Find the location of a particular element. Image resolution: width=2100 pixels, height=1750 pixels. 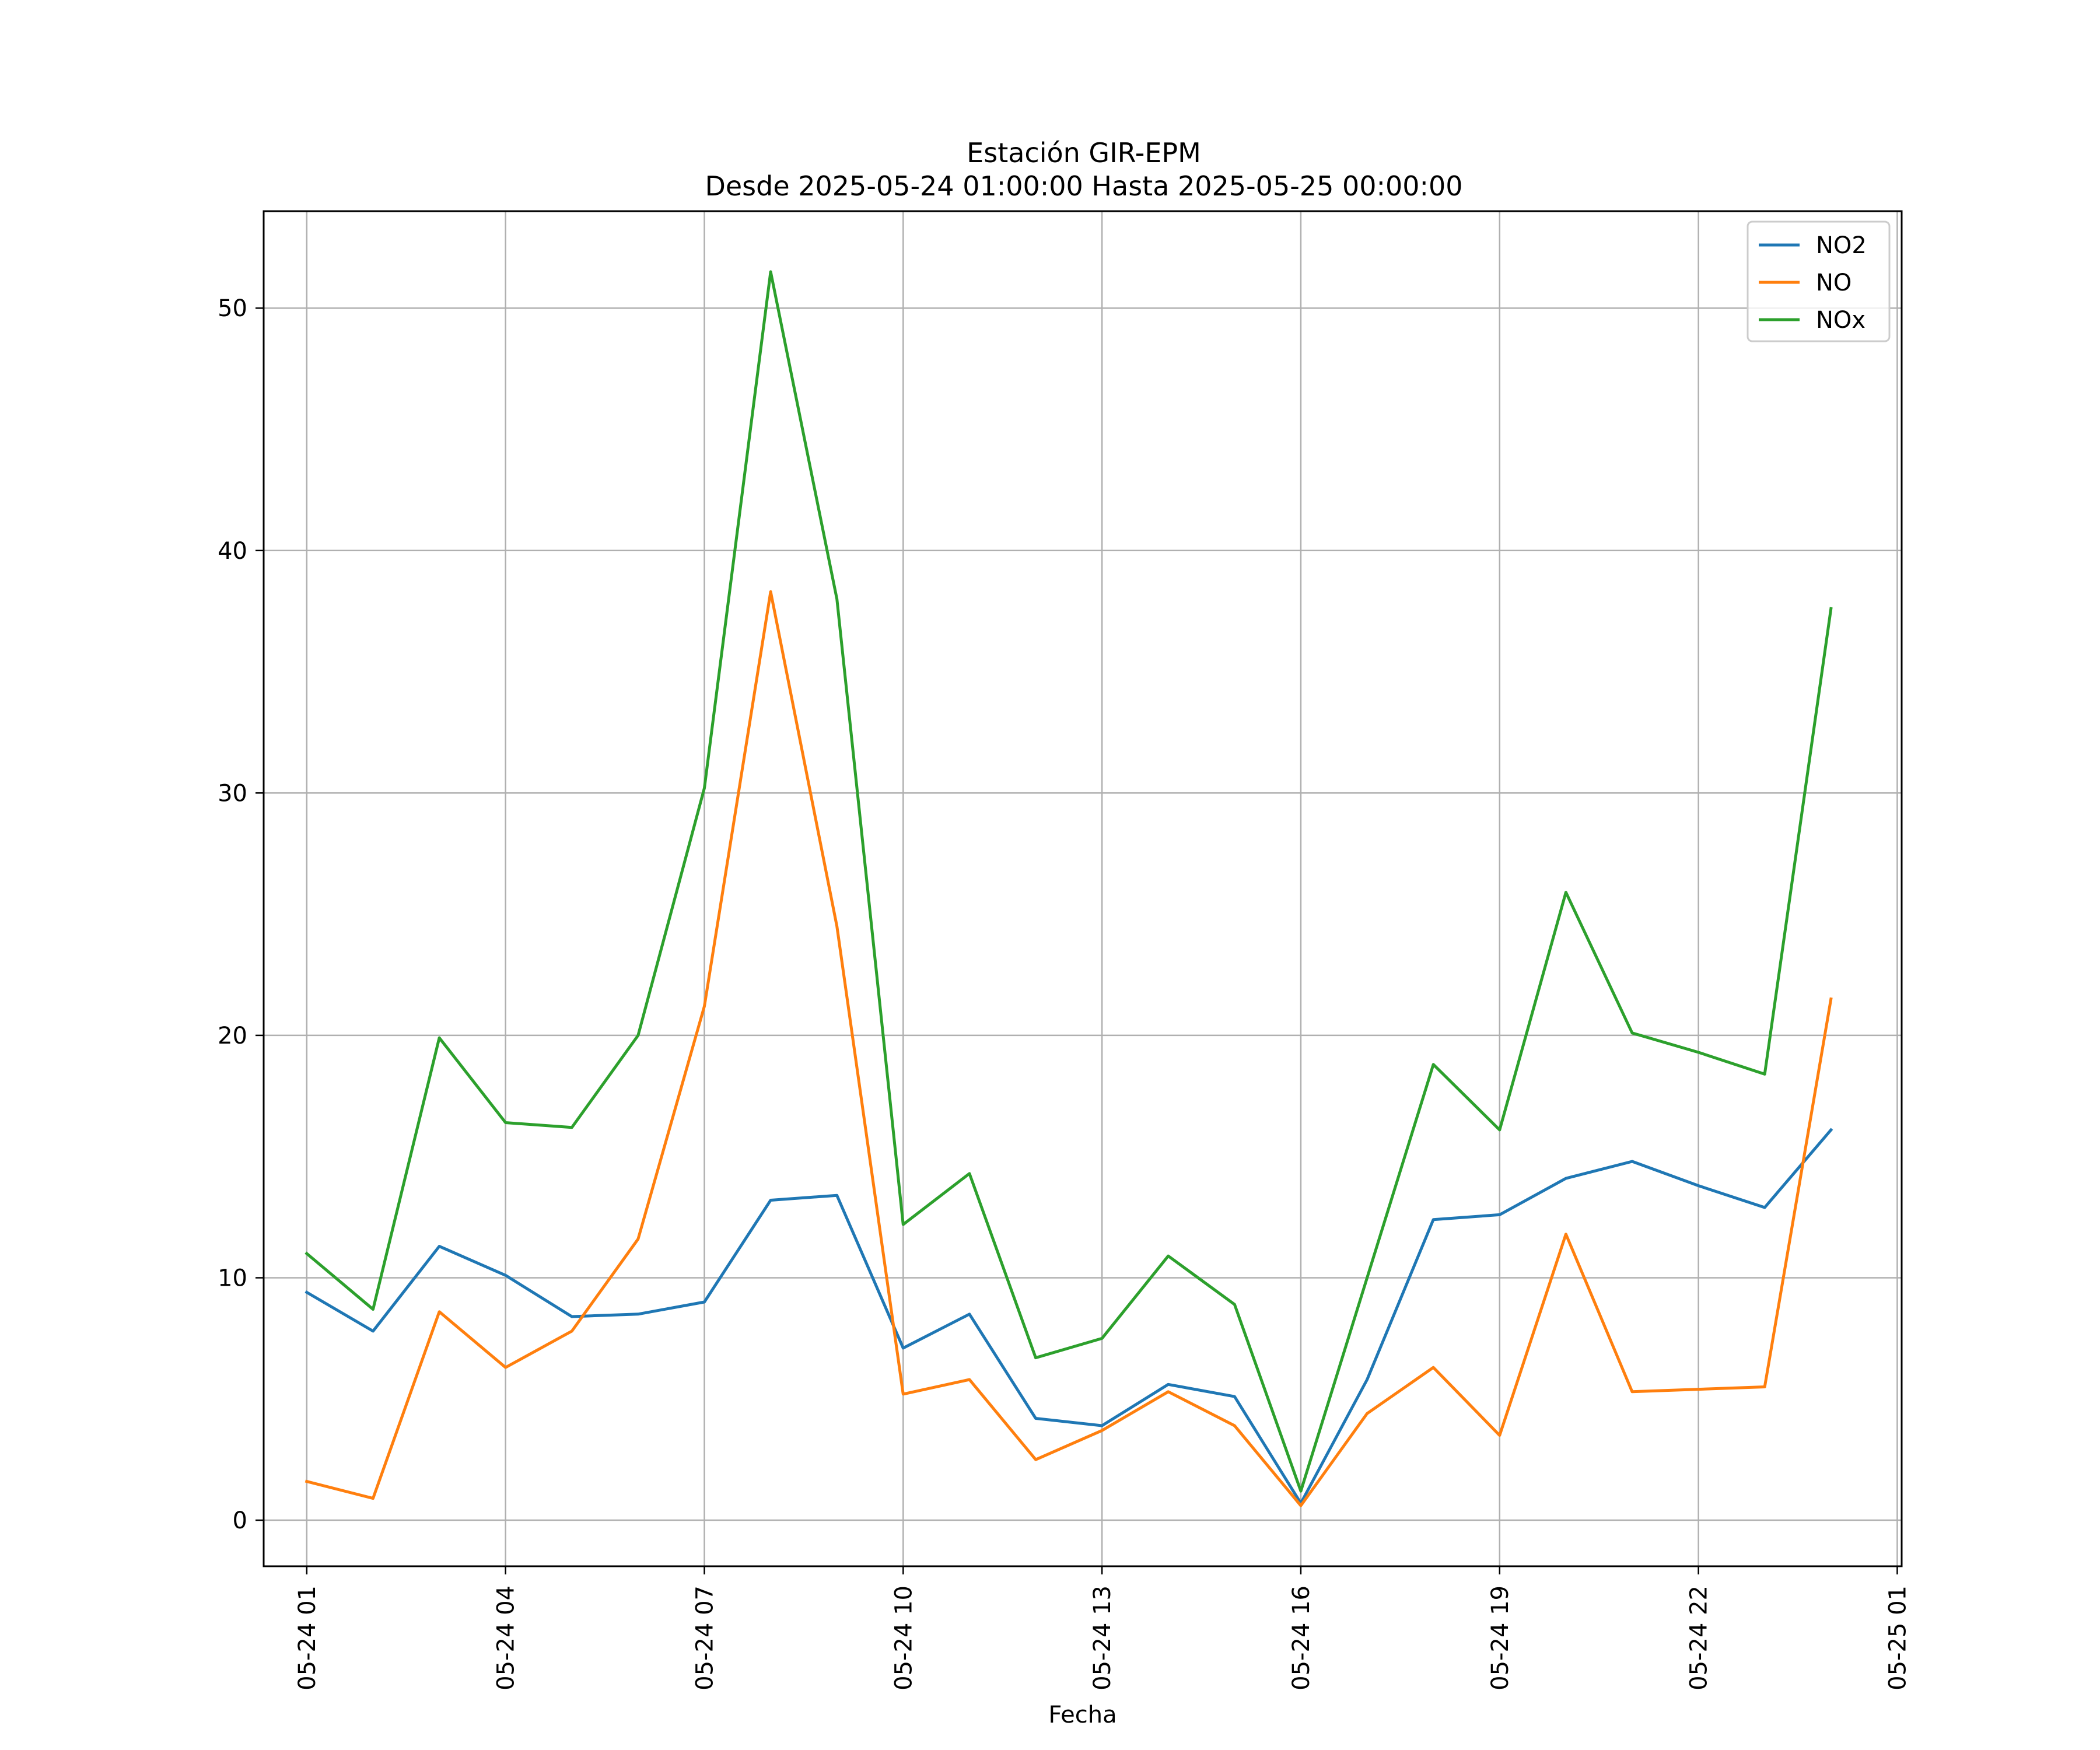

y-tick-label: 50 is located at coordinates (232, 308).